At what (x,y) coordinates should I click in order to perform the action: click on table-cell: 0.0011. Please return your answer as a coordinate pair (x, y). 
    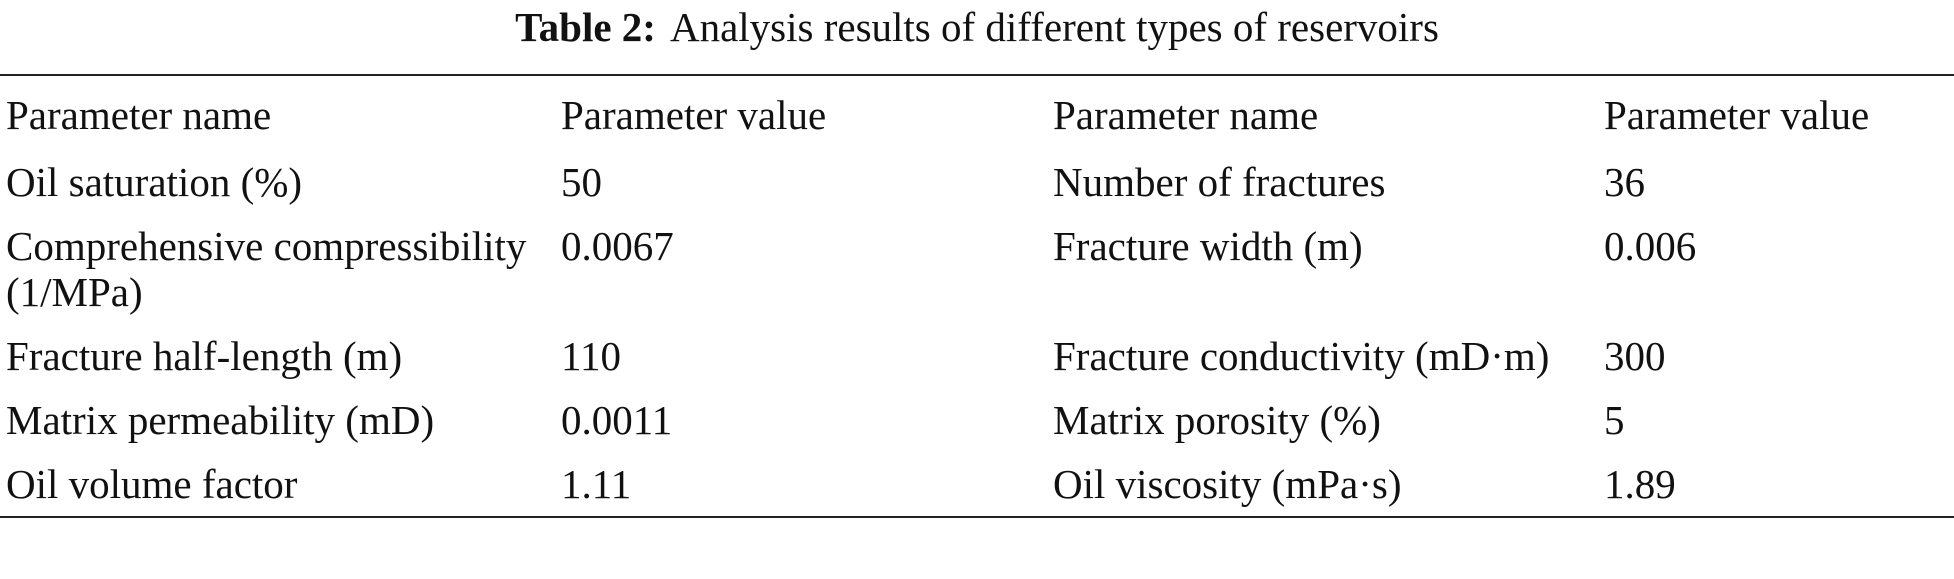
    Looking at the image, I should click on (617, 420).